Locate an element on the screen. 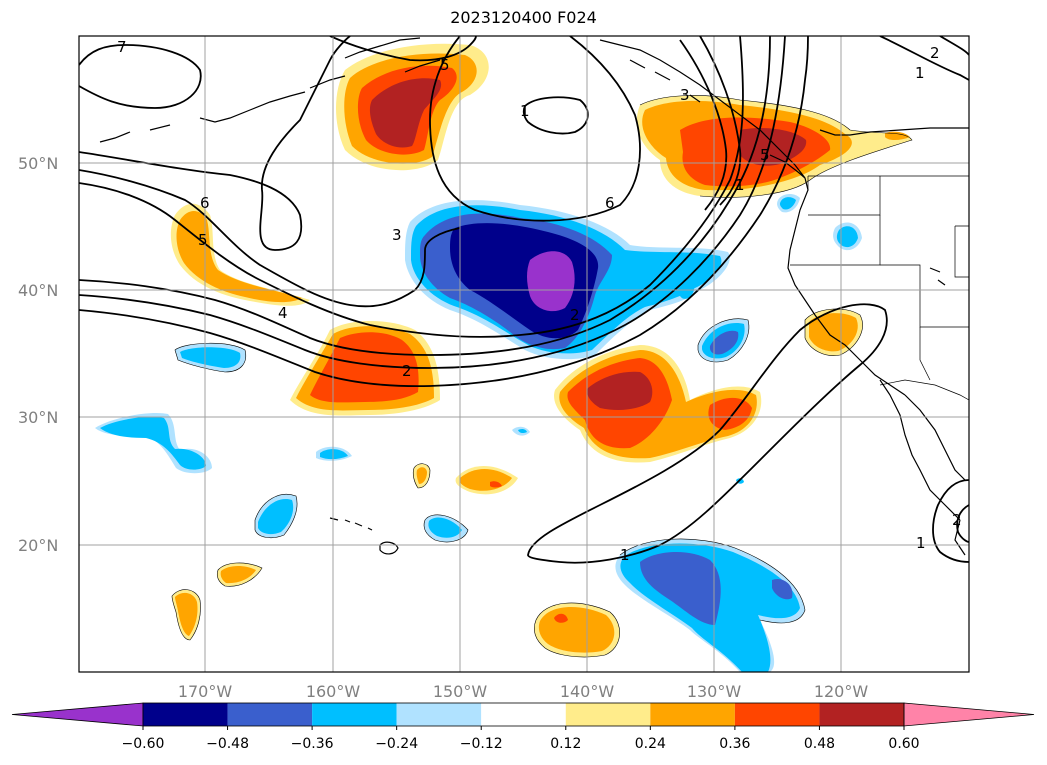 Image resolution: width=1047 pixels, height=765 pixels. cold-anomaly-central-pacific is located at coordinates (567, 280).